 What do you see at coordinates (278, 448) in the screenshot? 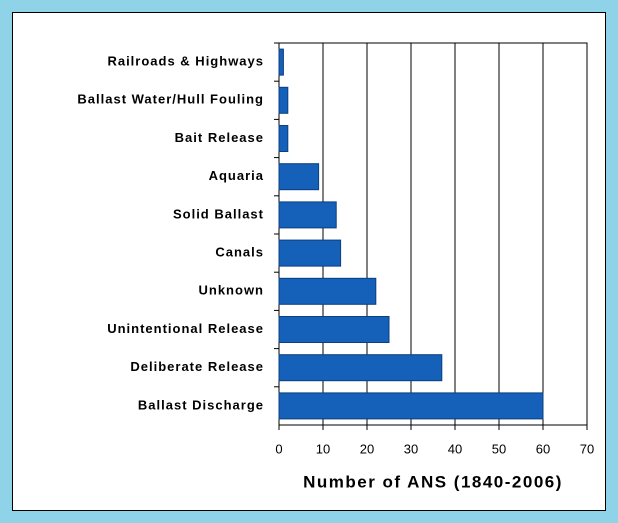
I see `x-tick-label: 0` at bounding box center [278, 448].